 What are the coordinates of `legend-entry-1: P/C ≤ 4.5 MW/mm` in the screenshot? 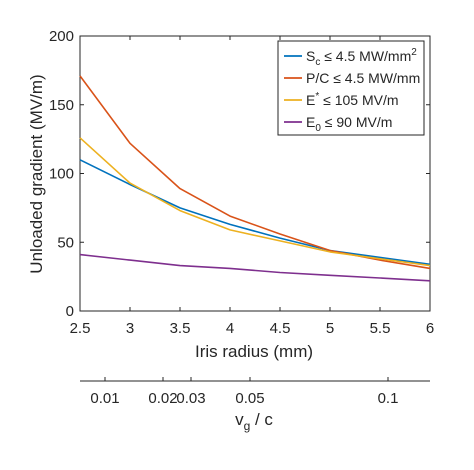 It's located at (363, 78).